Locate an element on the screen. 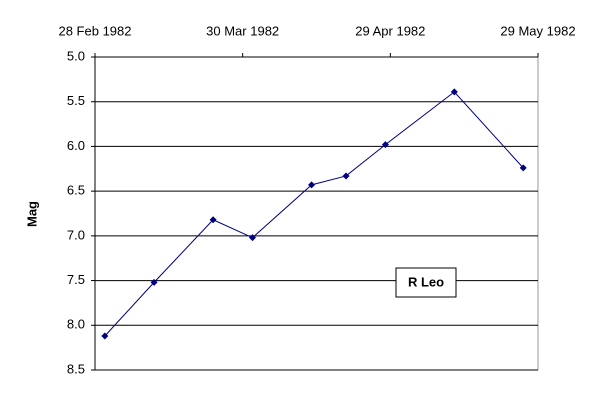 The height and width of the screenshot is (400, 600). annotation-box is located at coordinates (426, 282).